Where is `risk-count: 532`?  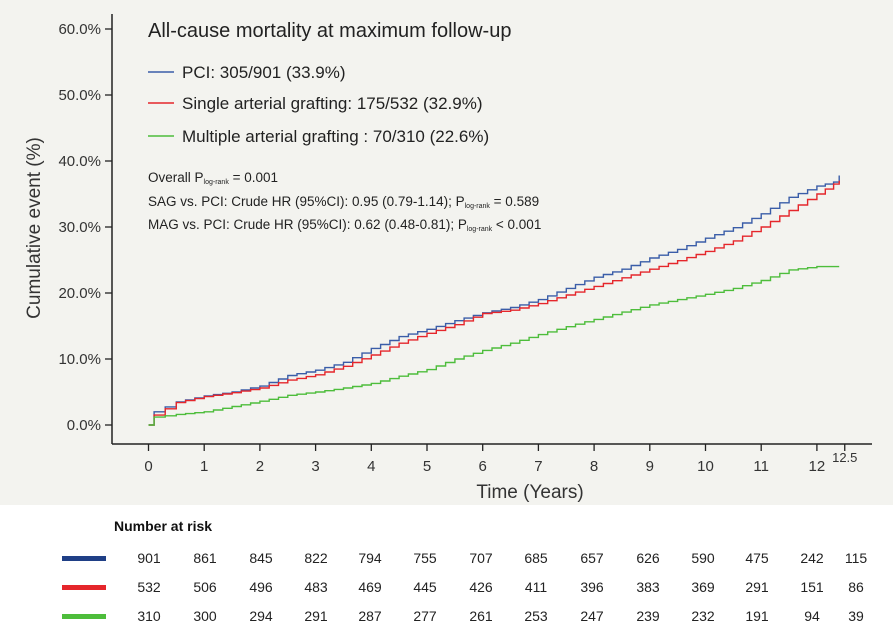 risk-count: 532 is located at coordinates (149, 587).